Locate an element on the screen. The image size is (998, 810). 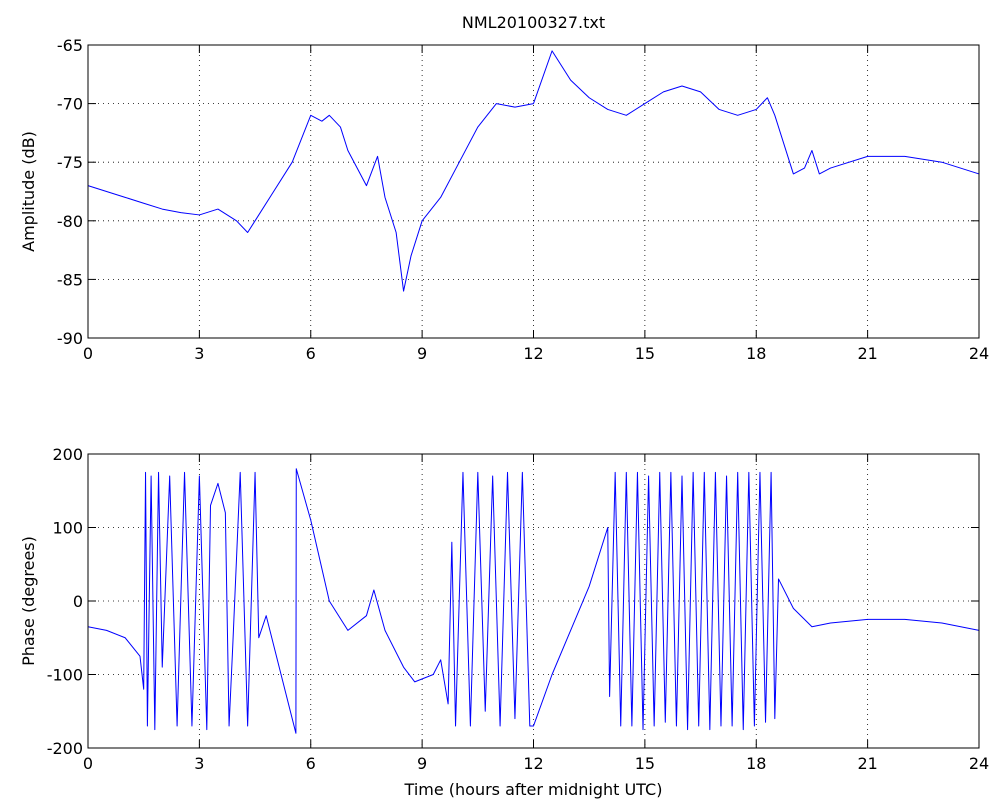
y-tick-label: -90 is located at coordinates (70, 338).